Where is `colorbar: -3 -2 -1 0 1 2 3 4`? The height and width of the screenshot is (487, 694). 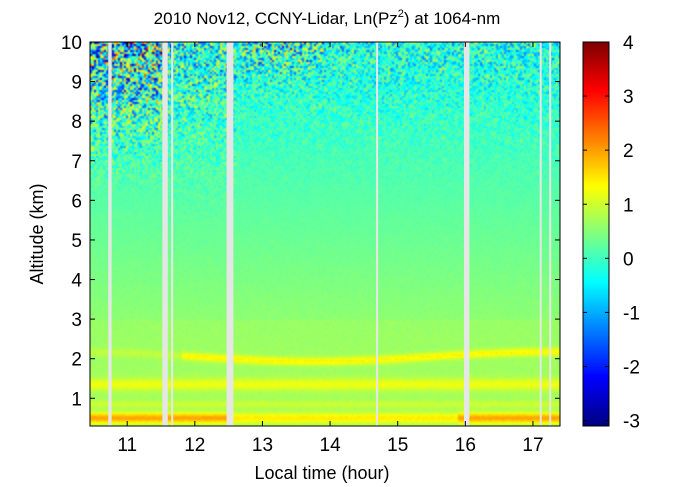
colorbar: -3 -2 -1 0 1 2 3 4 is located at coordinates (611, 233).